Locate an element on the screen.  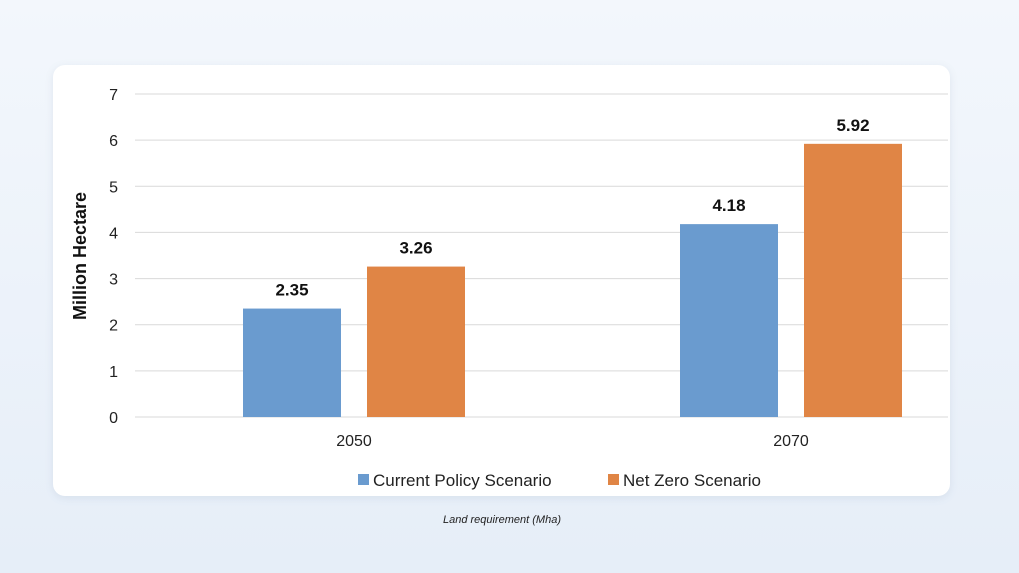
legend-label: Net Zero Scenario is located at coordinates (692, 480).